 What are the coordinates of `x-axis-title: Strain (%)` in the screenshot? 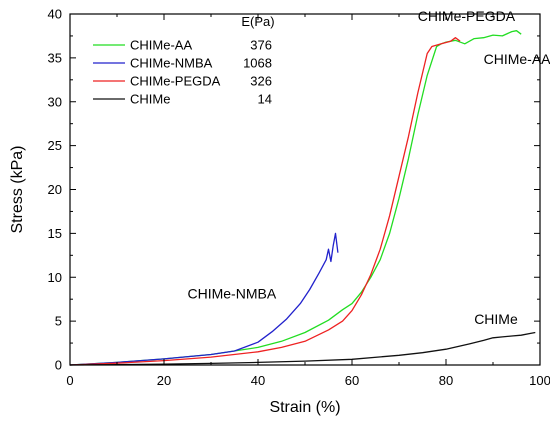 It's located at (304, 407).